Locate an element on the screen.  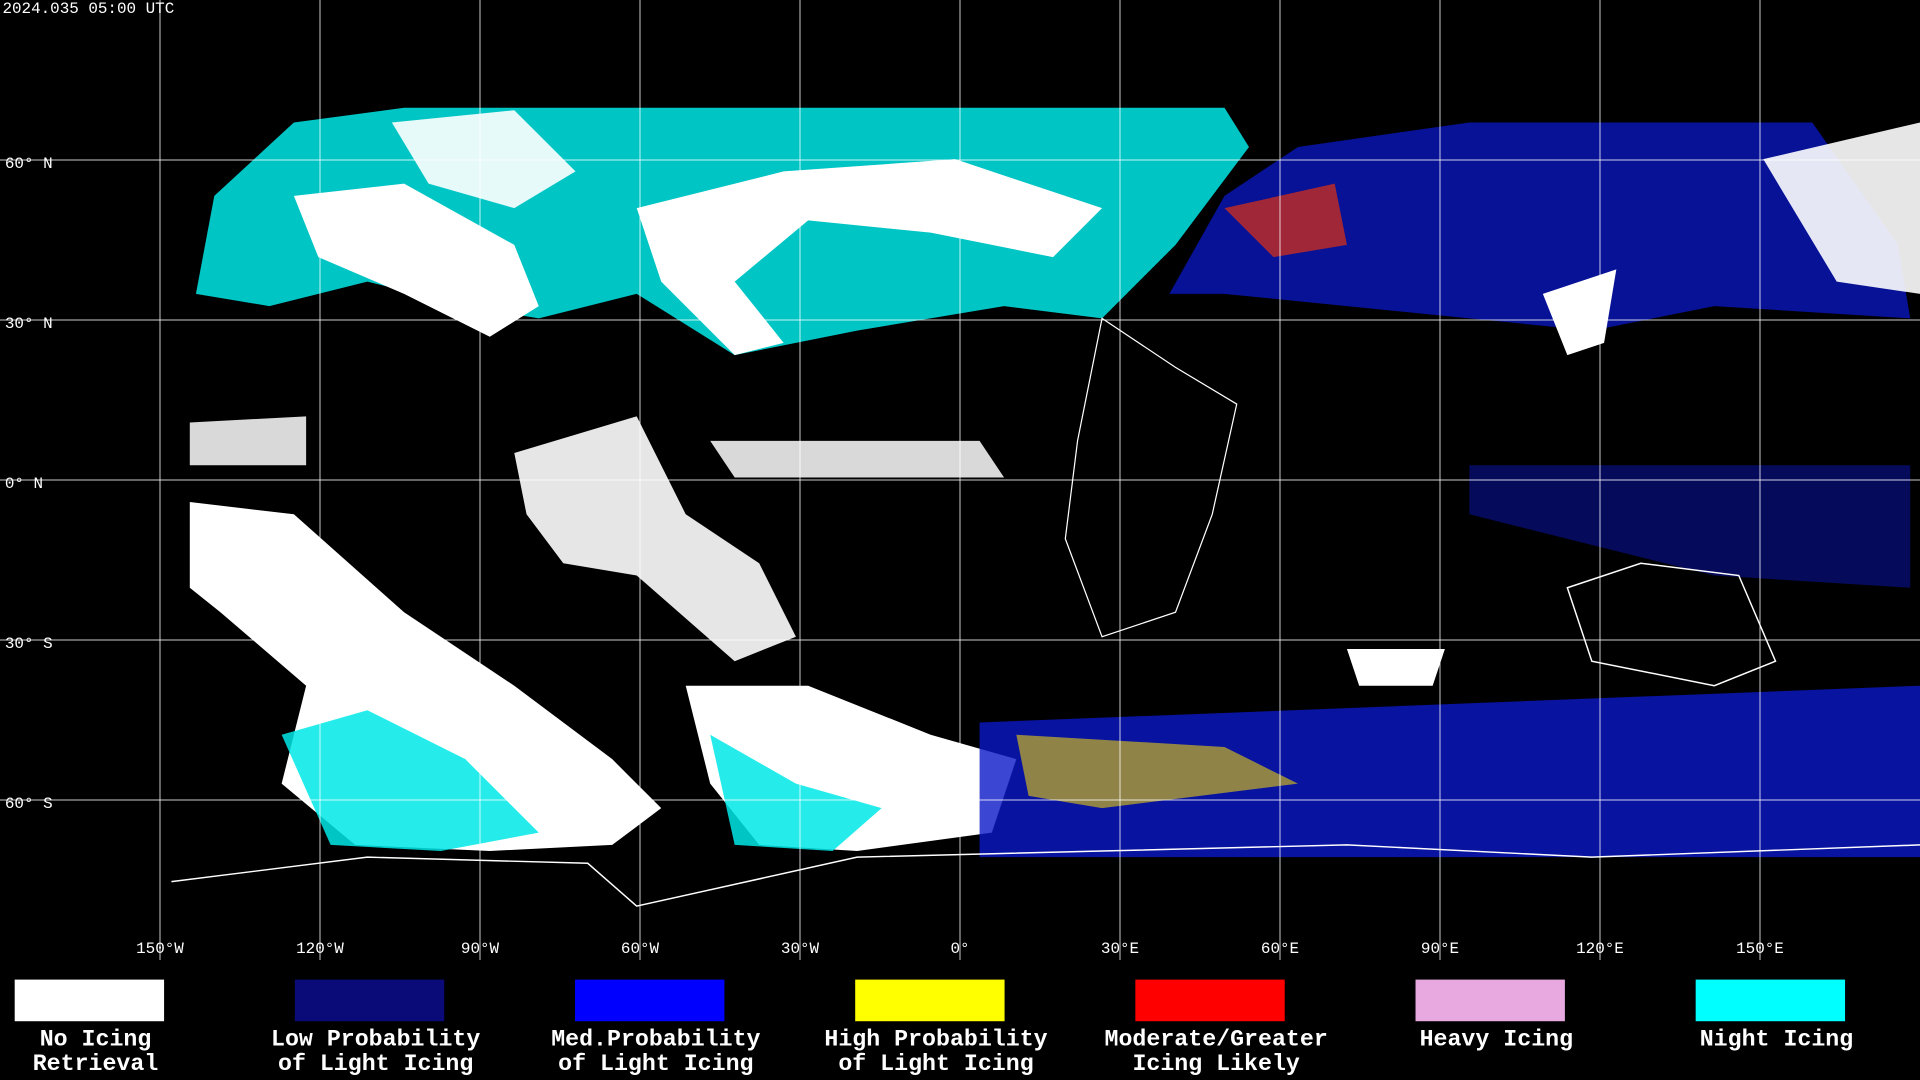
lon-label: 150°E is located at coordinates (1760, 949).